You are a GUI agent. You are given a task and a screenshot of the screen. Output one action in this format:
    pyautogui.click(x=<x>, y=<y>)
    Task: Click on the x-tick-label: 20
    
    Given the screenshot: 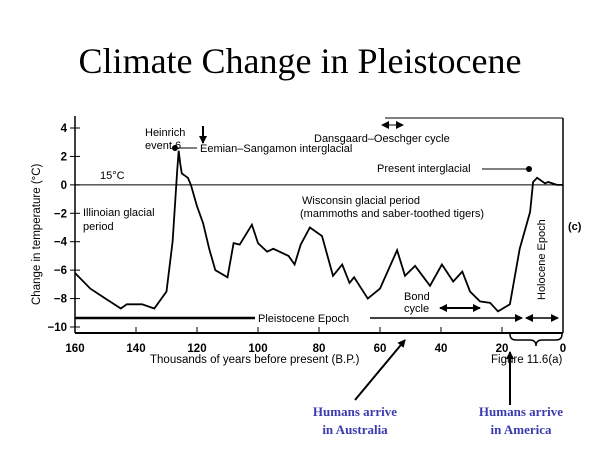 What is the action you would take?
    pyautogui.click(x=502, y=349)
    